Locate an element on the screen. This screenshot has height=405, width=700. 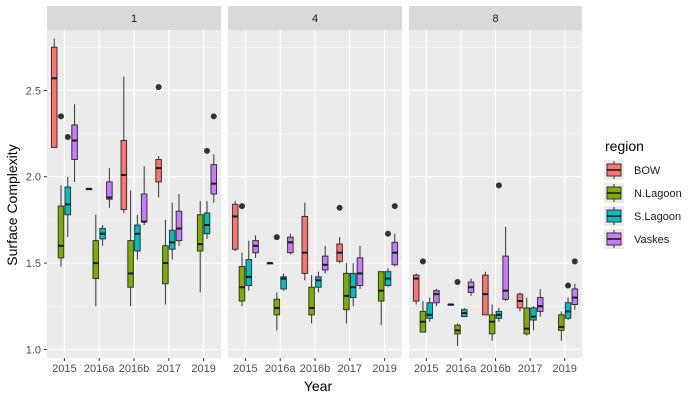
box-n-lagoon-2016b is located at coordinates (311, 299).